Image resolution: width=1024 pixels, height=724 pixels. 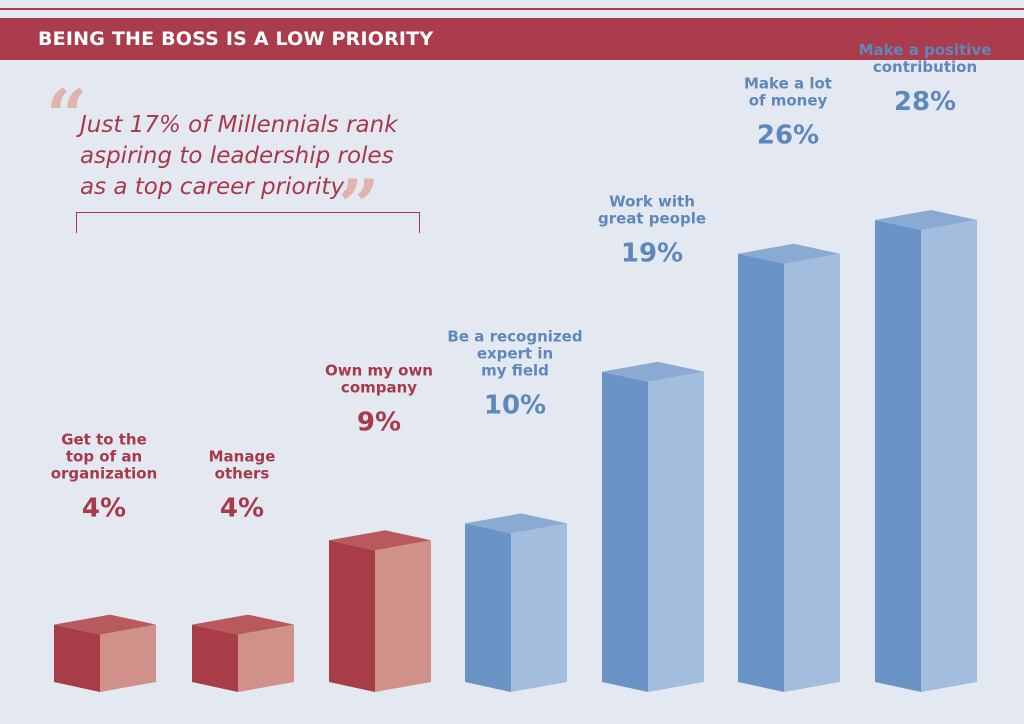 I want to click on category-label-5: Work with great people, so click(x=652, y=210).